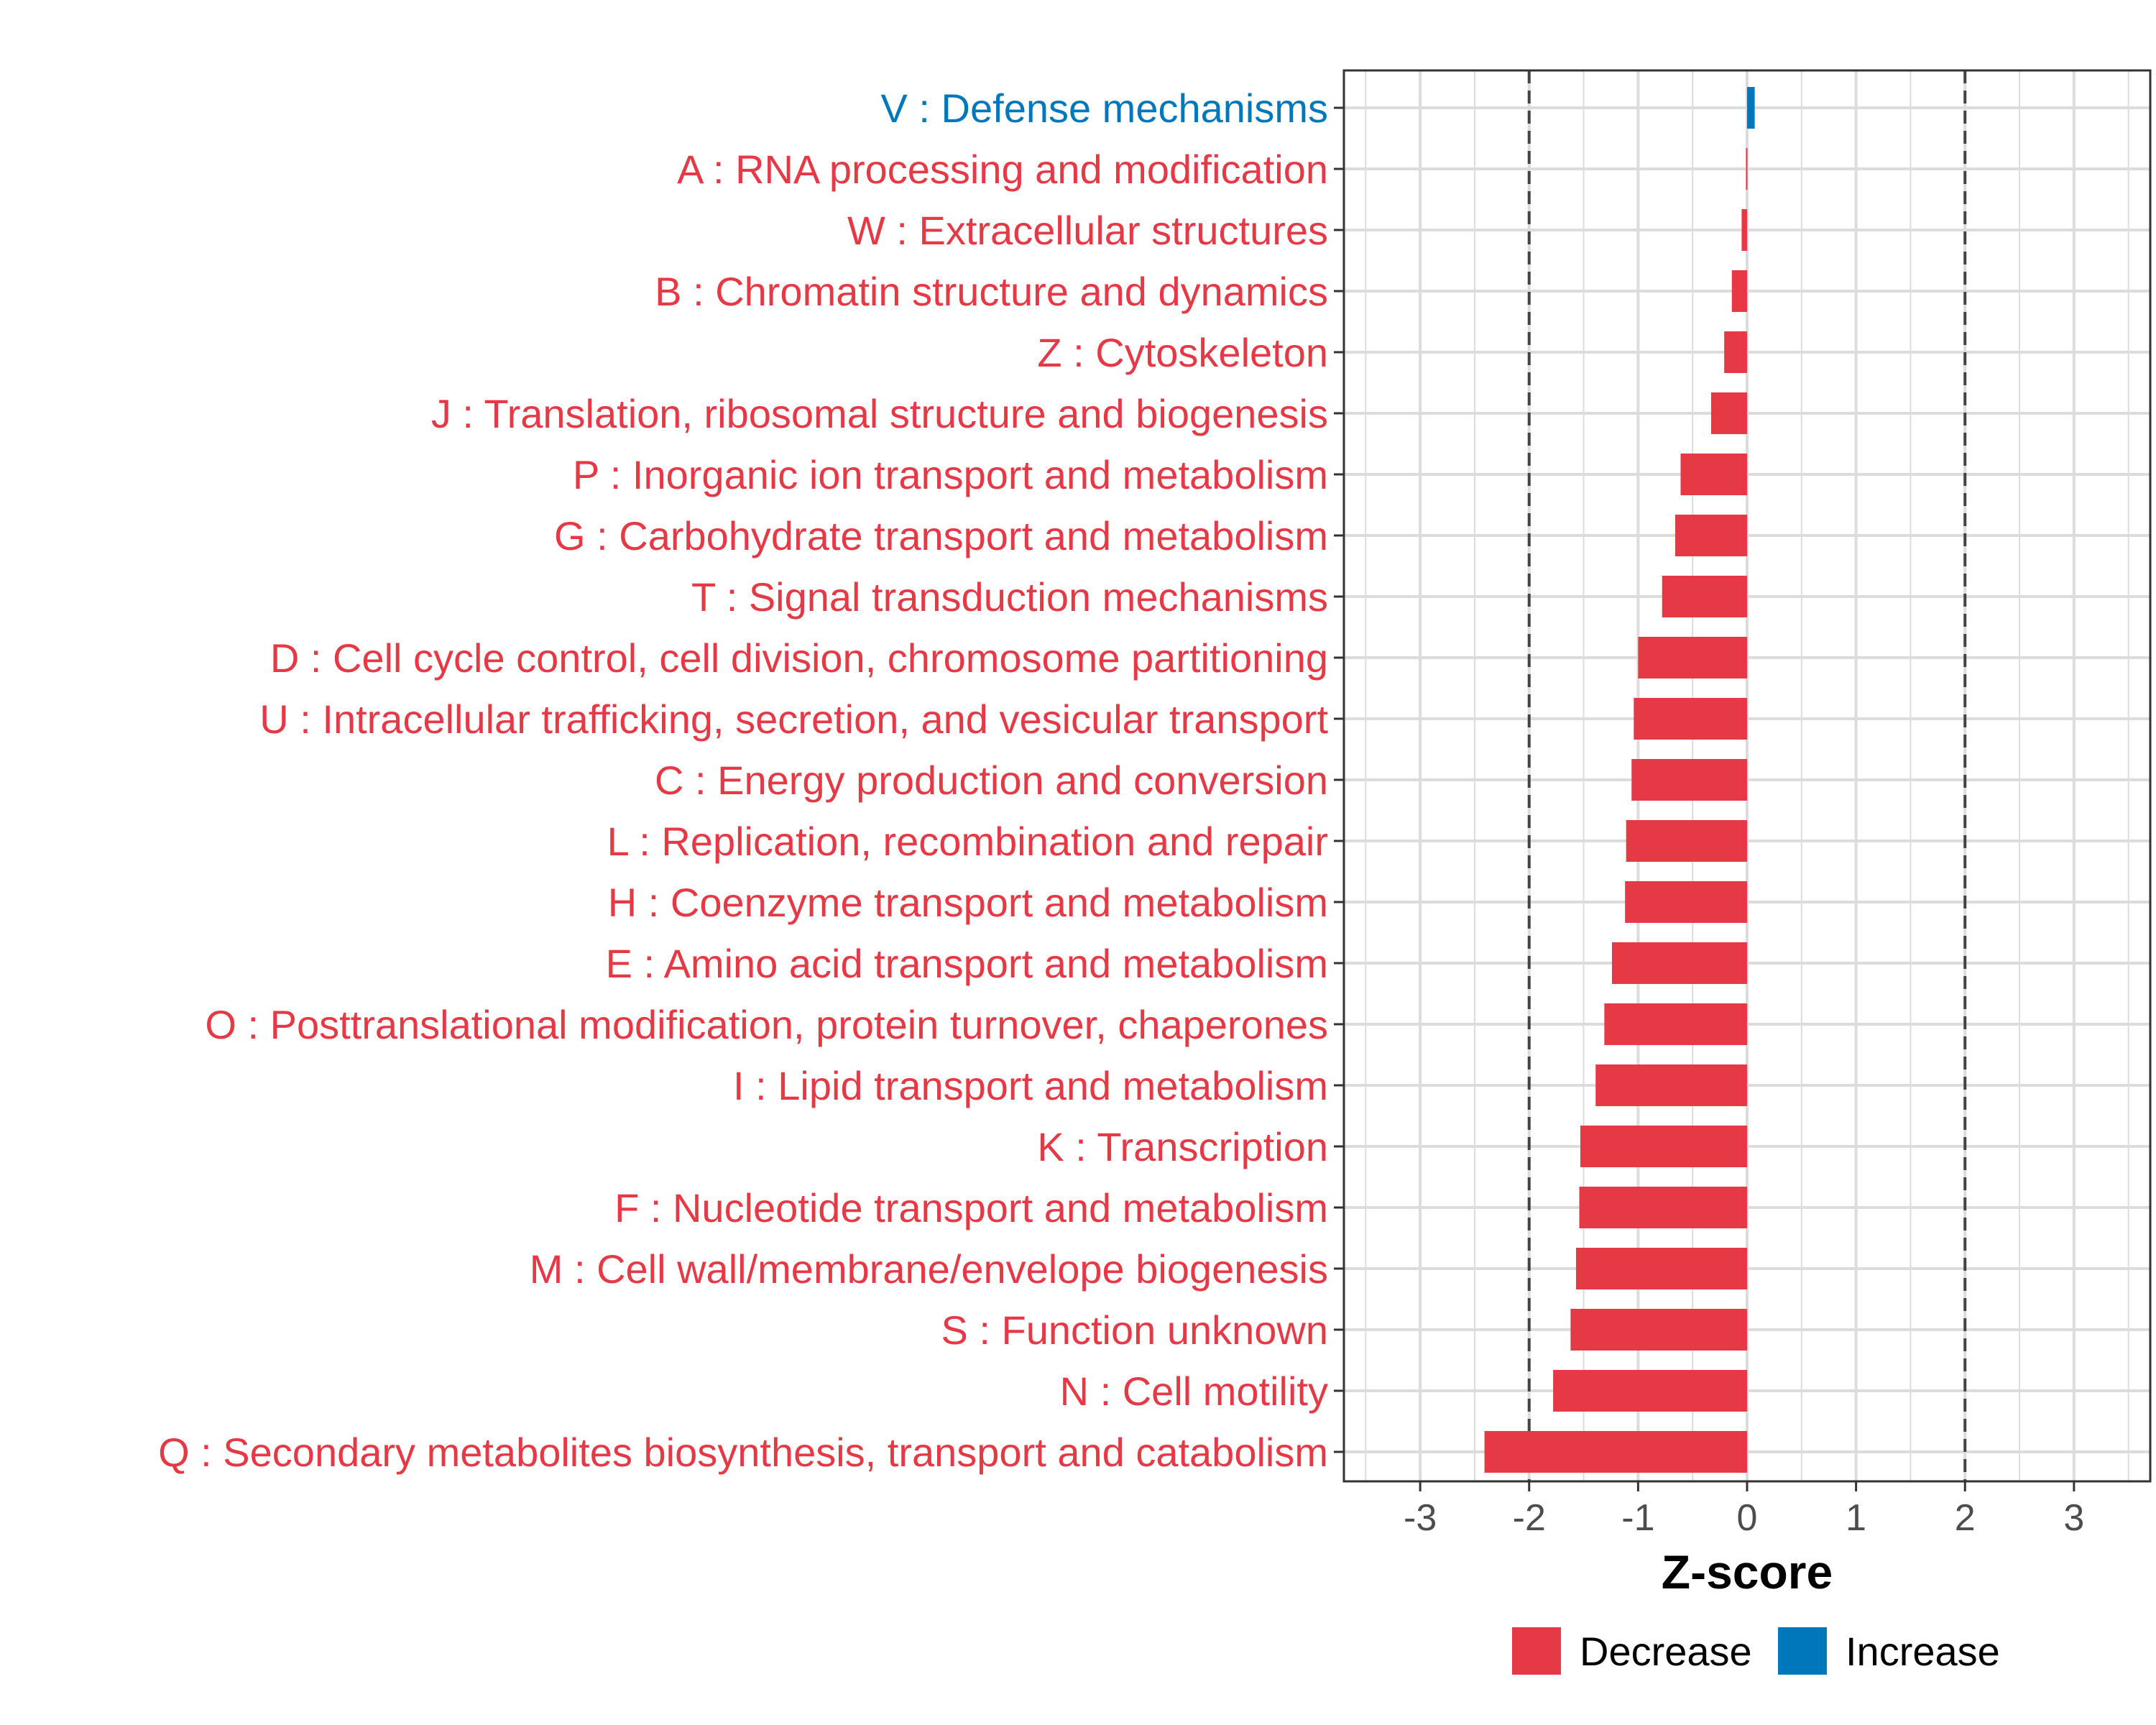  Describe the element at coordinates (1537, 1651) in the screenshot. I see `legend-swatch-decrease` at that location.